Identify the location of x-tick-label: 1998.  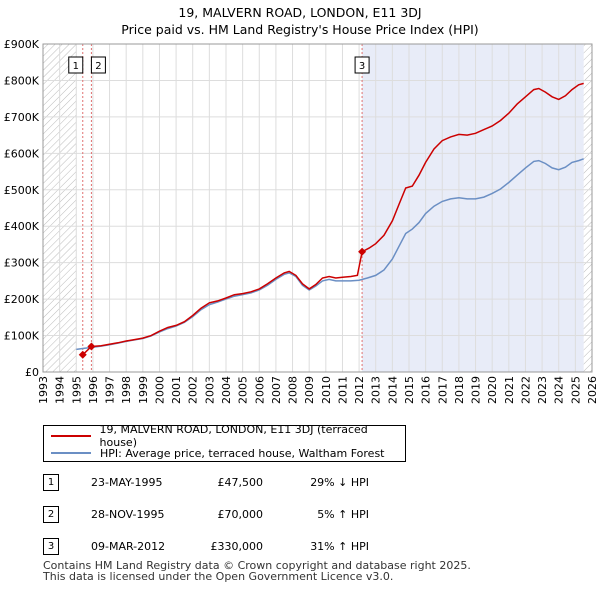
(126, 390).